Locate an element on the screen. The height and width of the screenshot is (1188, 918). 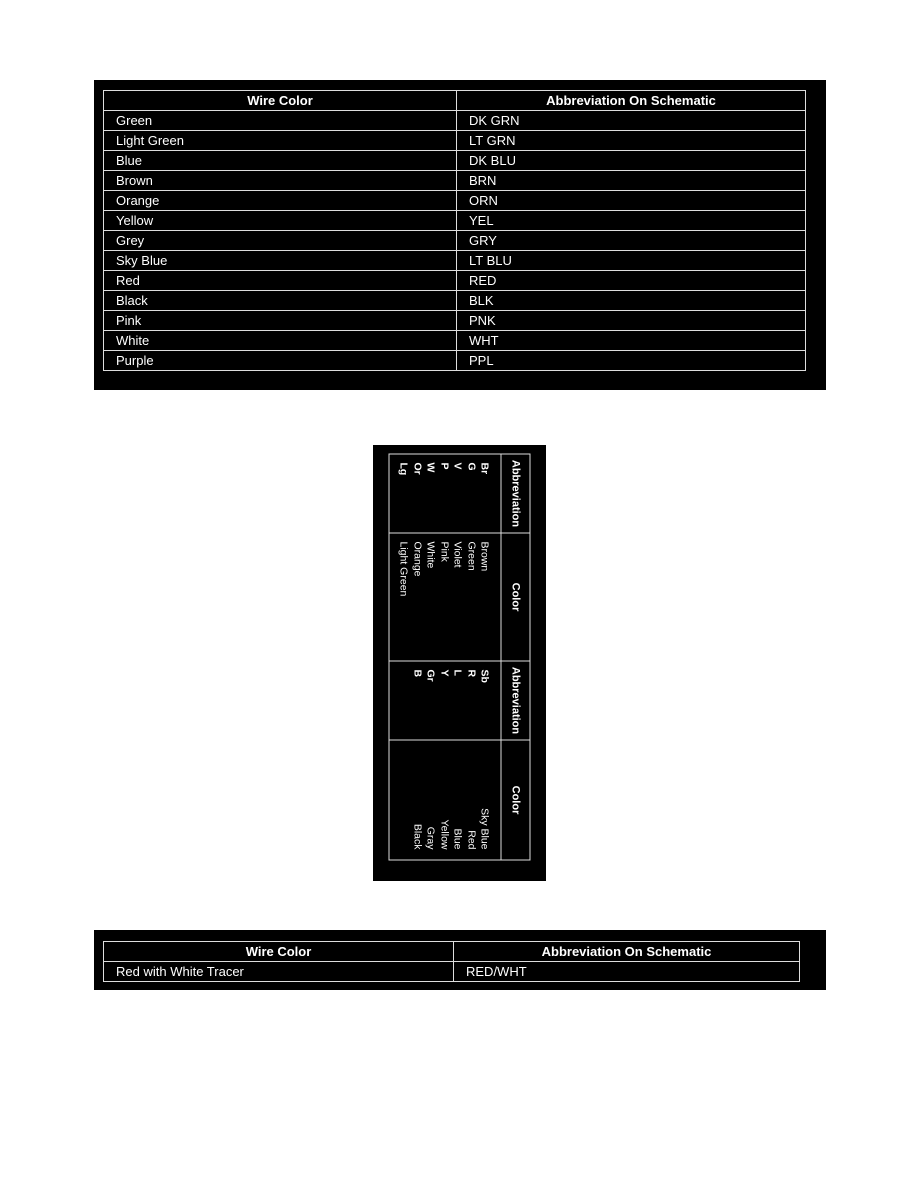
table-row: Purple PPL is located at coordinates (454, 360).